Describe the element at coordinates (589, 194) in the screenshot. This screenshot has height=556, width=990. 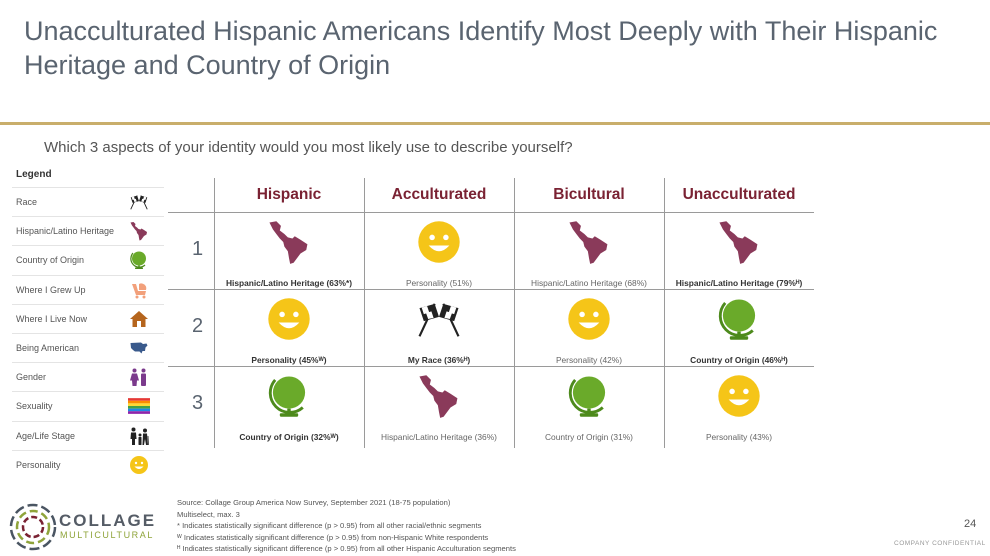
I see `column-header-bicultural: Bicultural` at that location.